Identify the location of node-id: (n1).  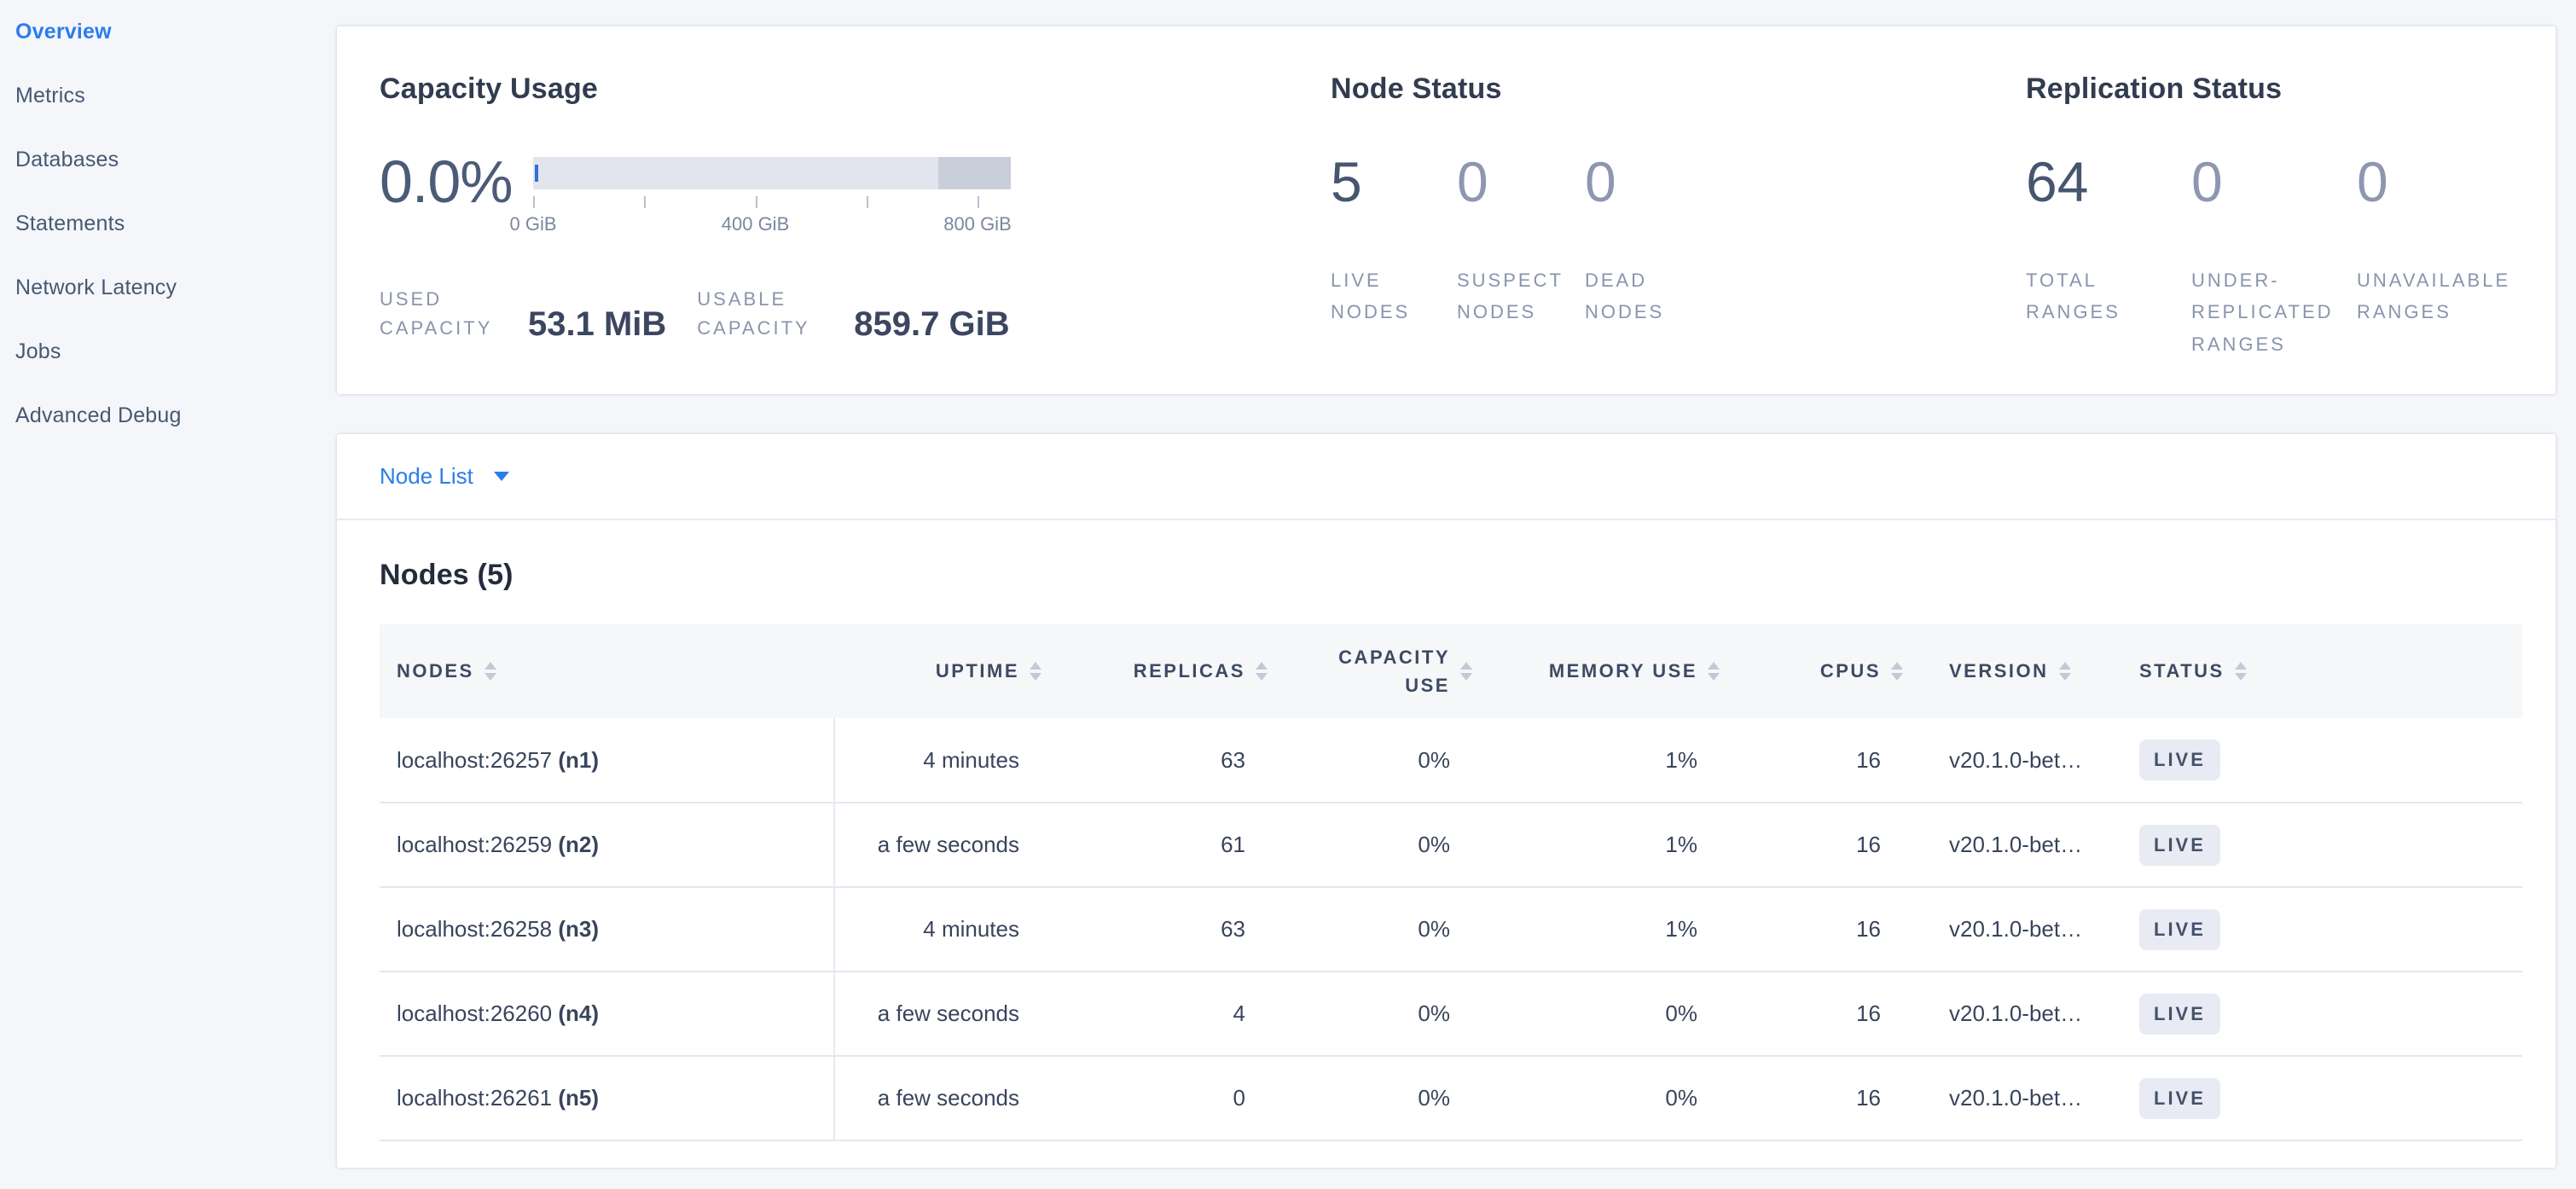
(579, 759).